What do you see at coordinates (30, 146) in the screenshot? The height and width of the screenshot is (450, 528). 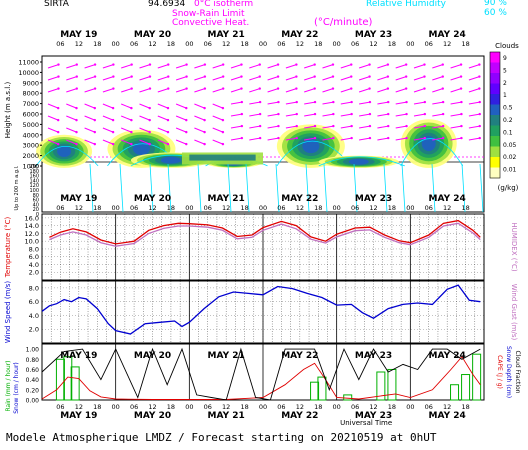 I see `cloud-ytick-label: 3000` at bounding box center [30, 146].